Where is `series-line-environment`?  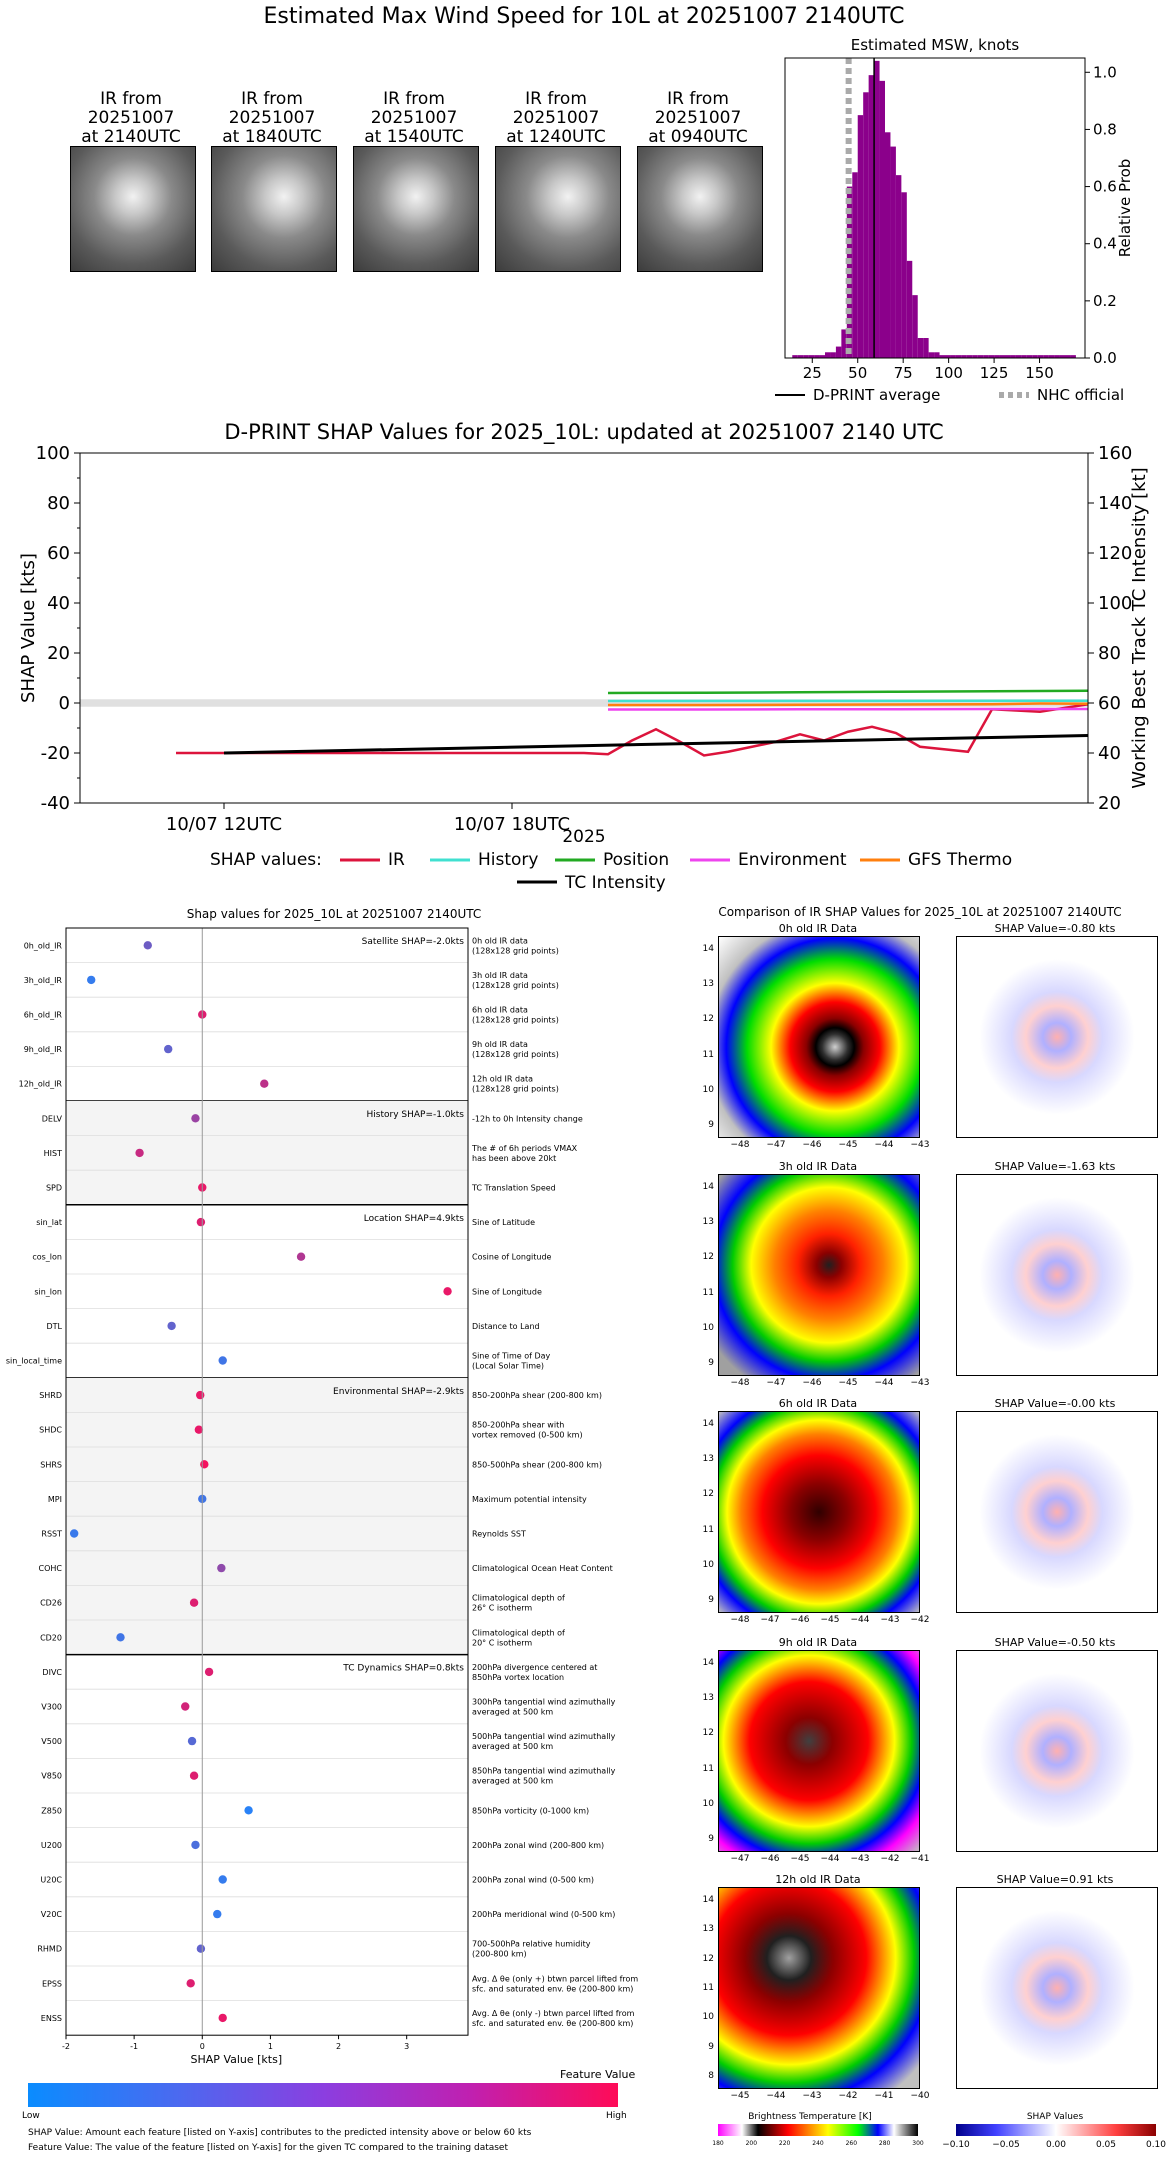
series-line-environment is located at coordinates (848, 709).